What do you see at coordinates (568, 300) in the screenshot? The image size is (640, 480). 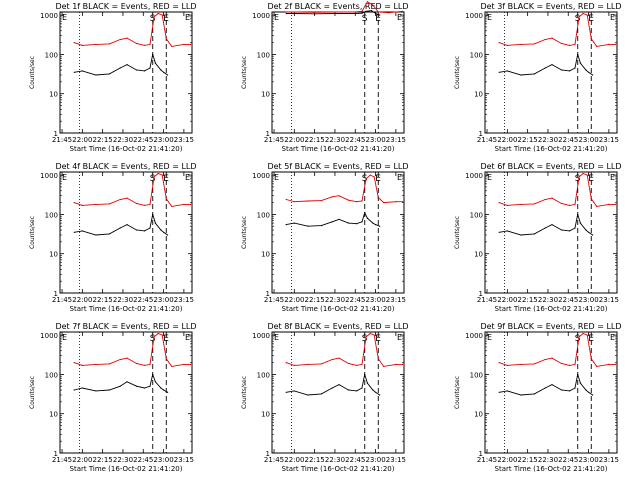 I see `x-tick-label: 22:45` at bounding box center [568, 300].